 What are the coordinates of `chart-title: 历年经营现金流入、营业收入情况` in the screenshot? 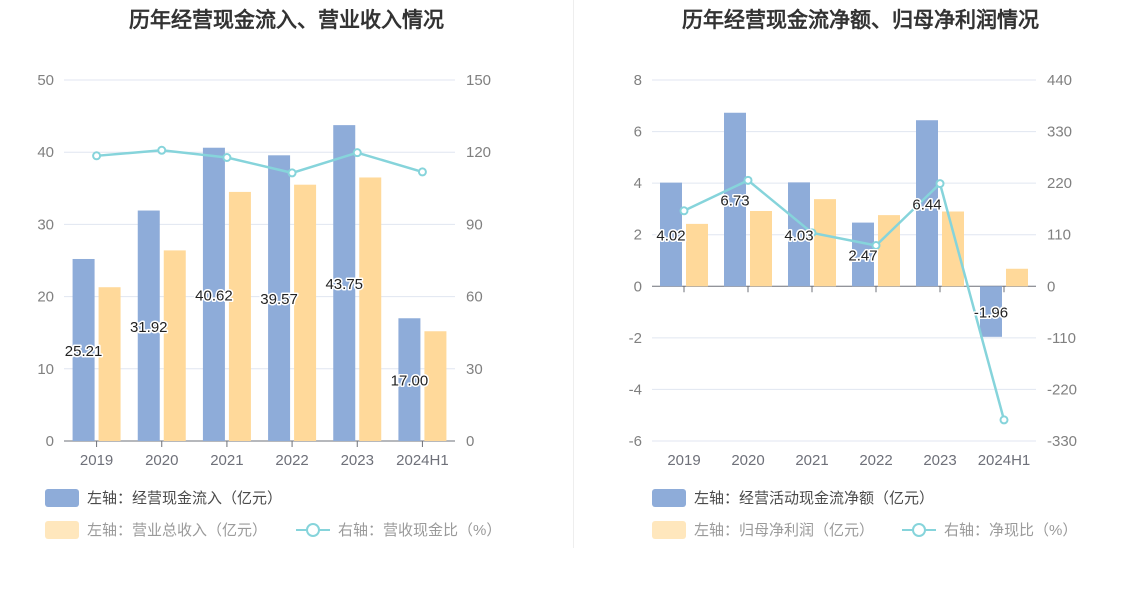 It's located at (286, 20).